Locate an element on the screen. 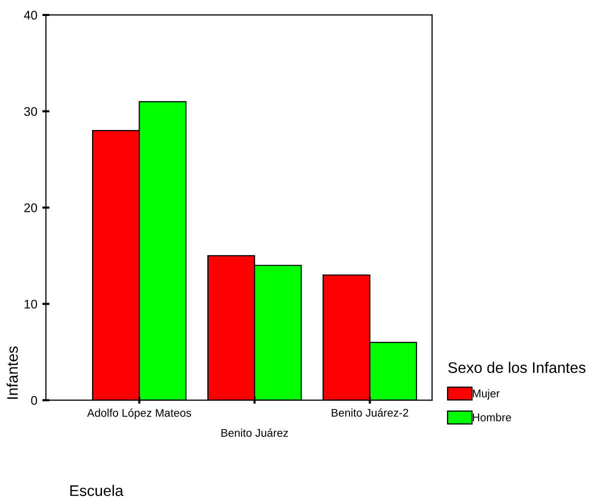  y-tick-label: 20 is located at coordinates (31, 207).